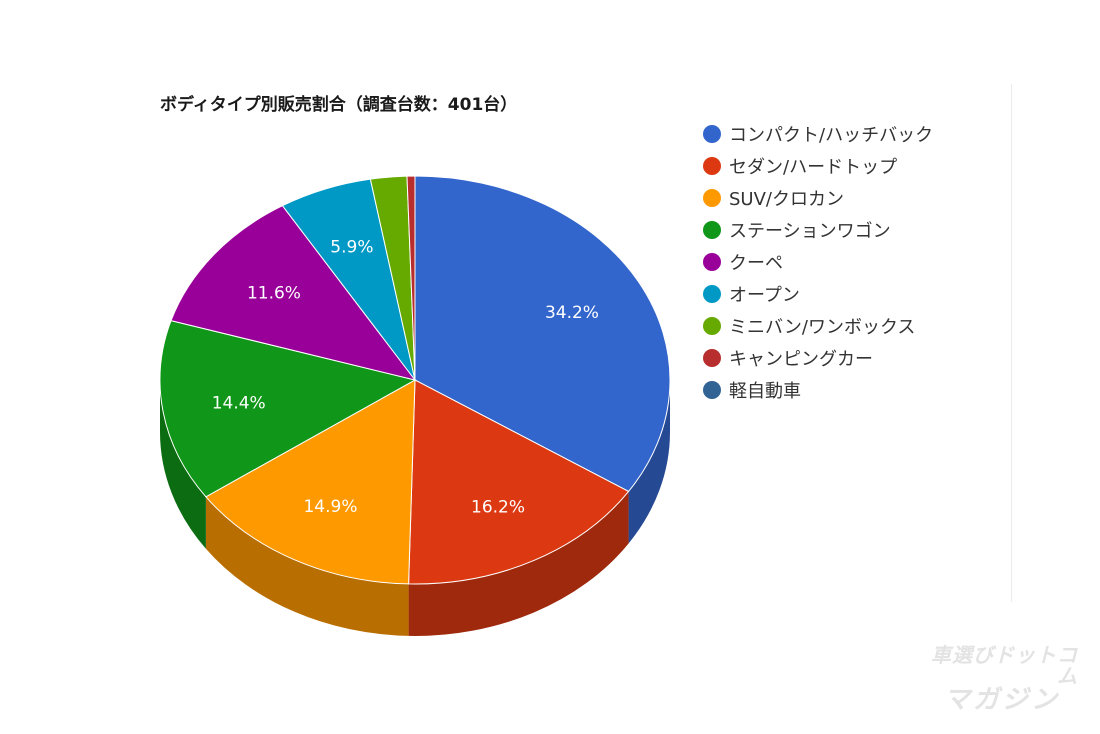  I want to click on slice-label: 34.2%, so click(572, 313).